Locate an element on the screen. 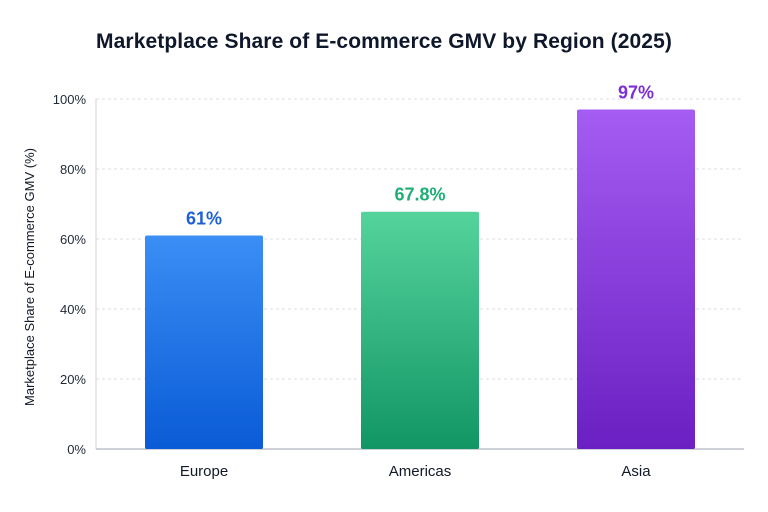 The width and height of the screenshot is (768, 512). y-tick-label: 80% is located at coordinates (73, 169).